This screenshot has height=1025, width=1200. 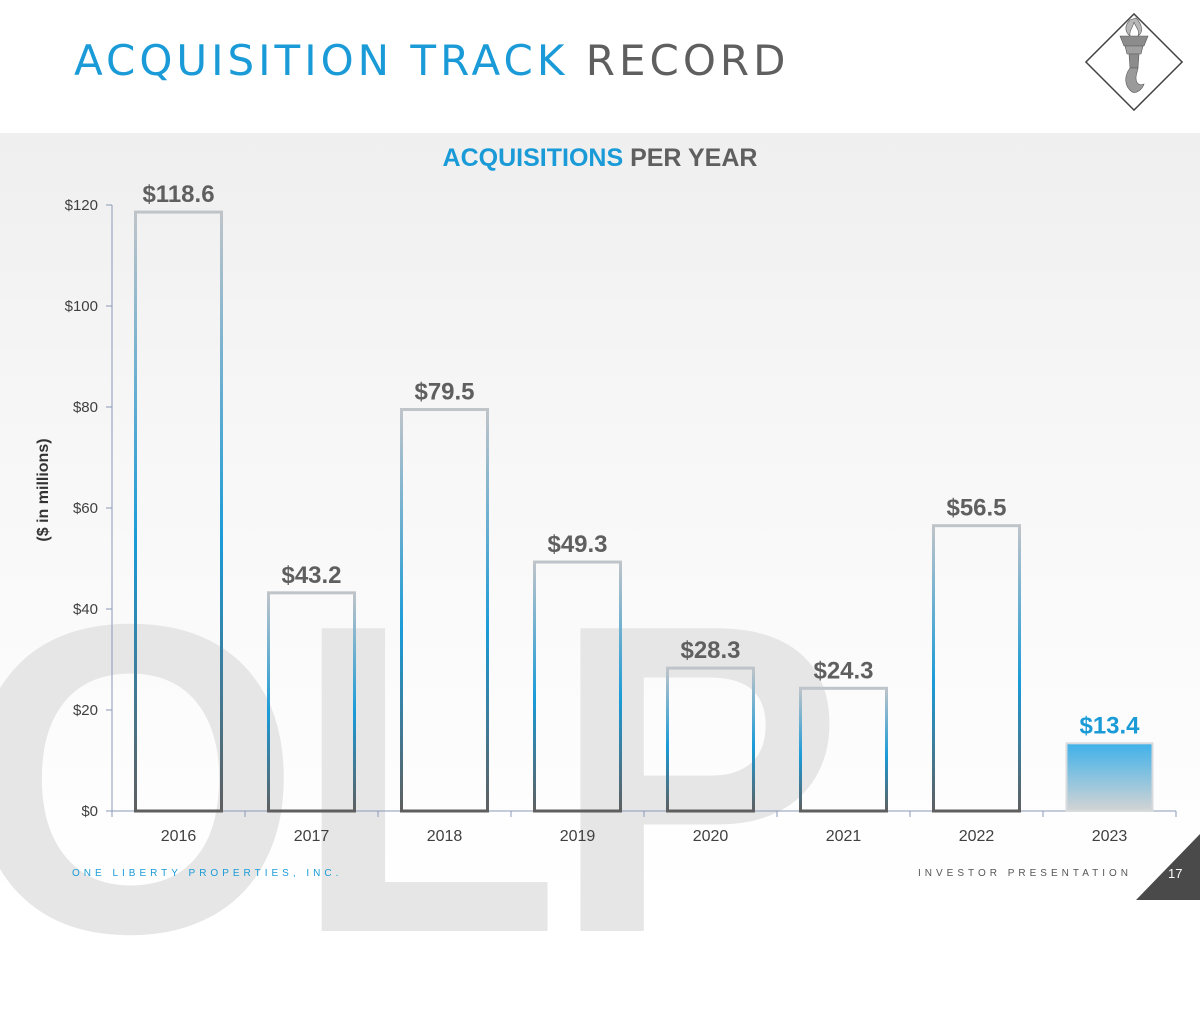 I want to click on x-tick-label: 2023, so click(x=1110, y=836).